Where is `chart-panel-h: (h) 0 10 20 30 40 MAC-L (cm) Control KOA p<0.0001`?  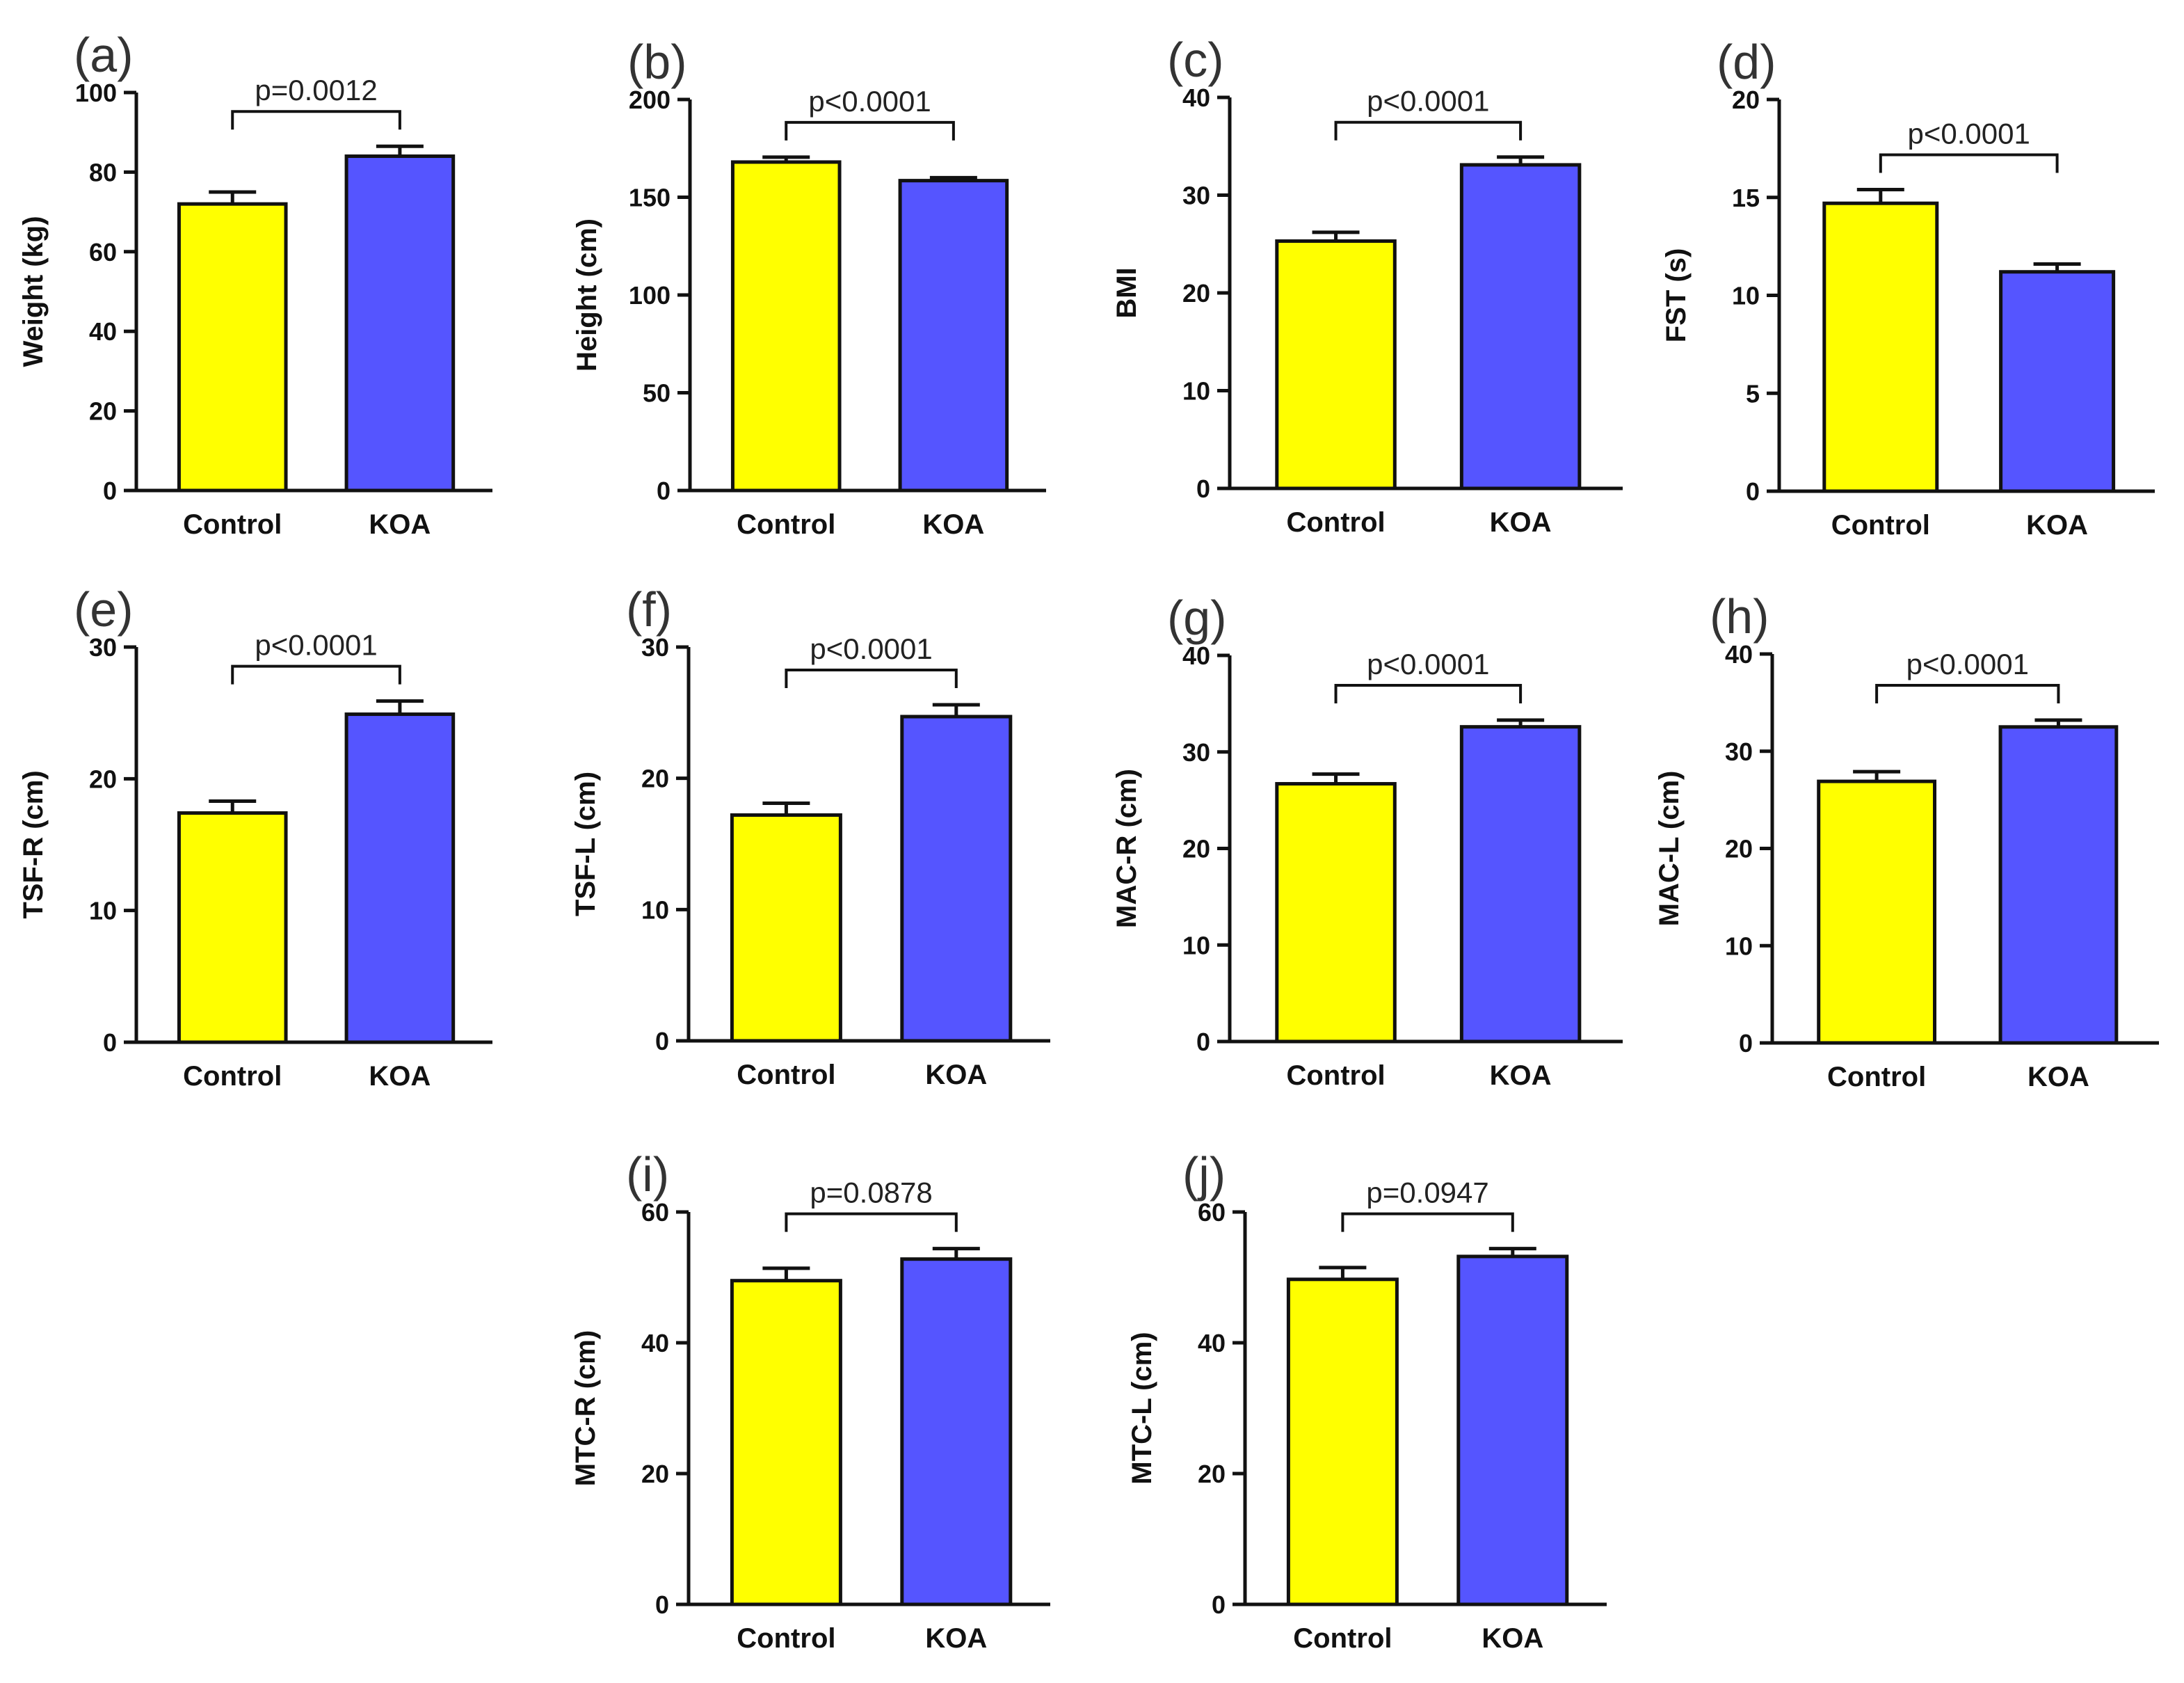 chart-panel-h: (h) 0 10 20 30 40 MAC-L (cm) Control KOA p<0.0001 is located at coordinates (1906, 841).